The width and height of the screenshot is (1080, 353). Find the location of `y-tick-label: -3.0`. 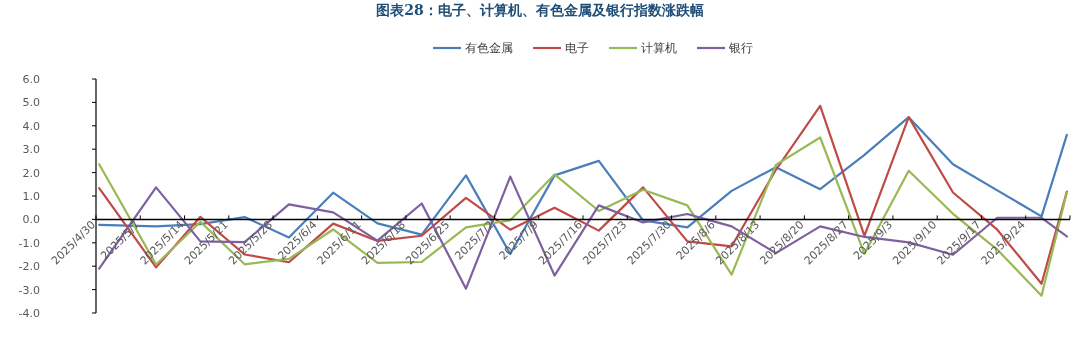

y-tick-label: -3.0 is located at coordinates (29, 290).